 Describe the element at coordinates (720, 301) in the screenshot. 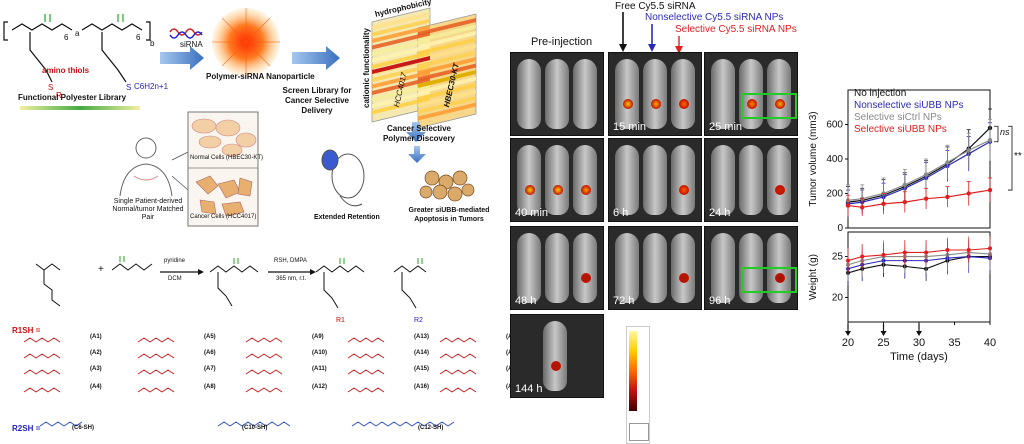

I see `timepoint-label: 96 h` at that location.